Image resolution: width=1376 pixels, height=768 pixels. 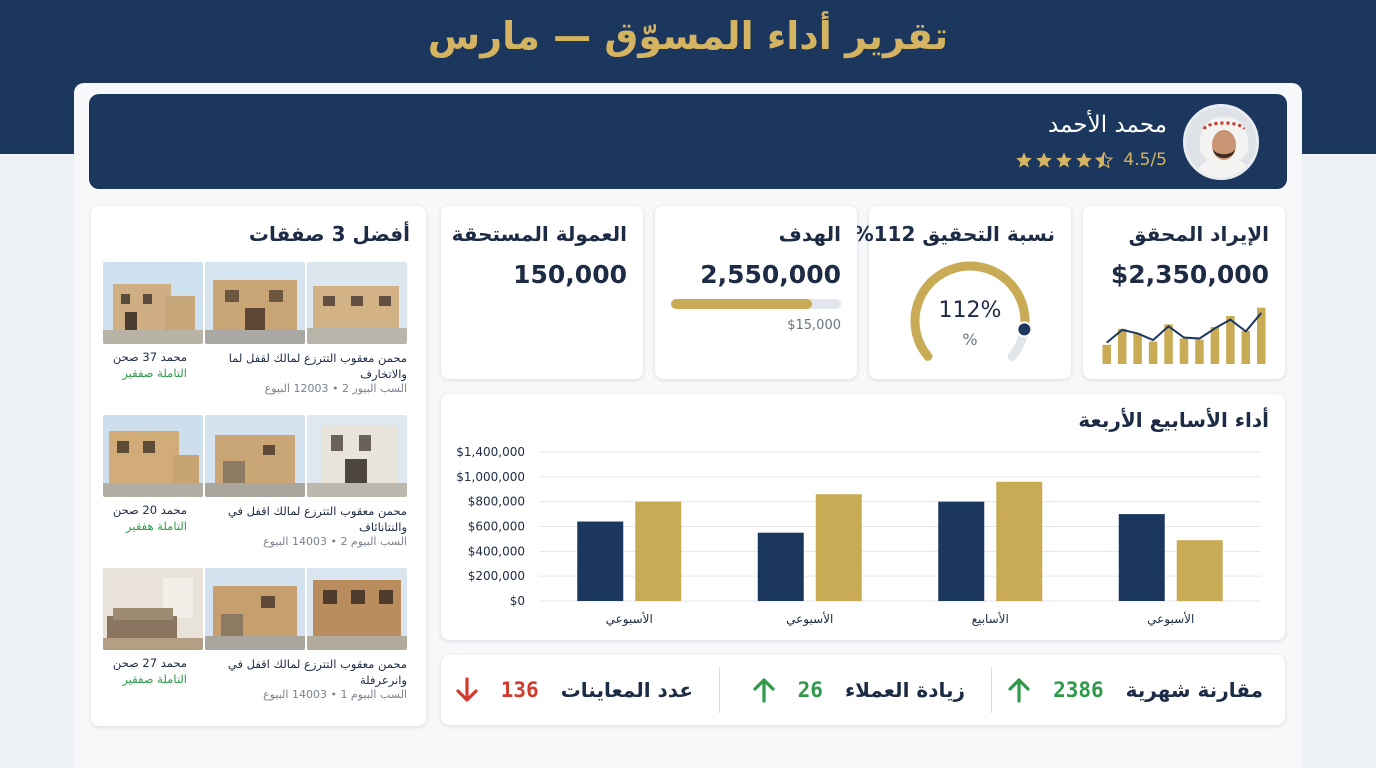 What do you see at coordinates (1173, 420) in the screenshot?
I see `weekly-chart-title: أداء الأسابيع الأربعة` at bounding box center [1173, 420].